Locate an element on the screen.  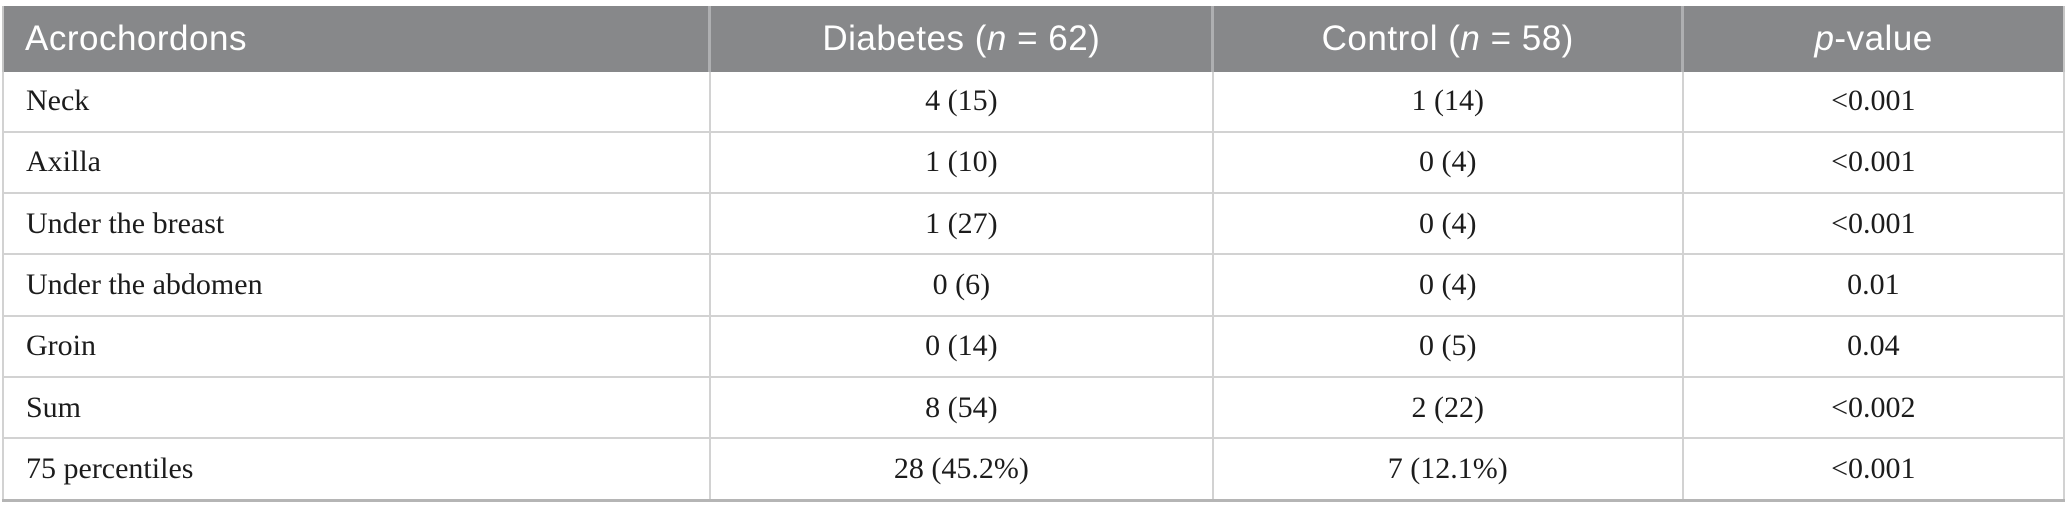
table-row-groin: Groin 0 (14) 0 (5) 0.04 is located at coordinates (1034, 346).